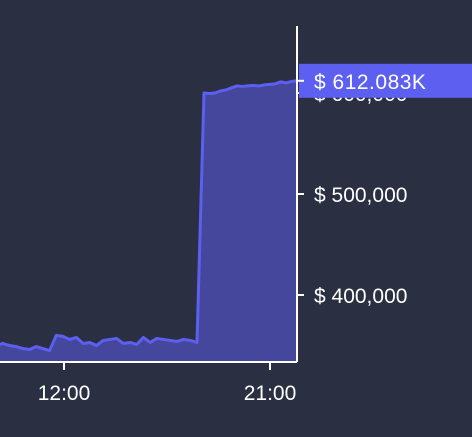 The width and height of the screenshot is (472, 437). I want to click on price-badge, so click(385, 80).